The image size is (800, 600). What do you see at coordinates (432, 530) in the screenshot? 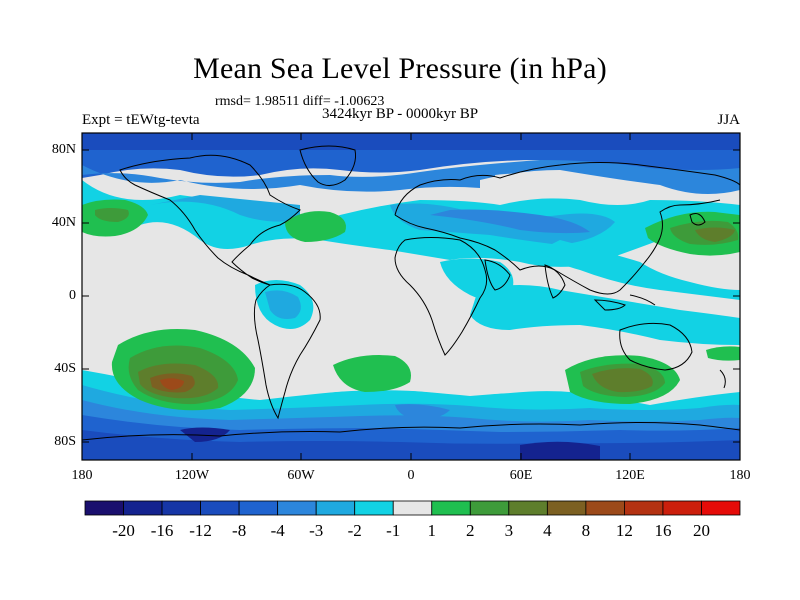
I see `colorbar-label: 1` at bounding box center [432, 530].